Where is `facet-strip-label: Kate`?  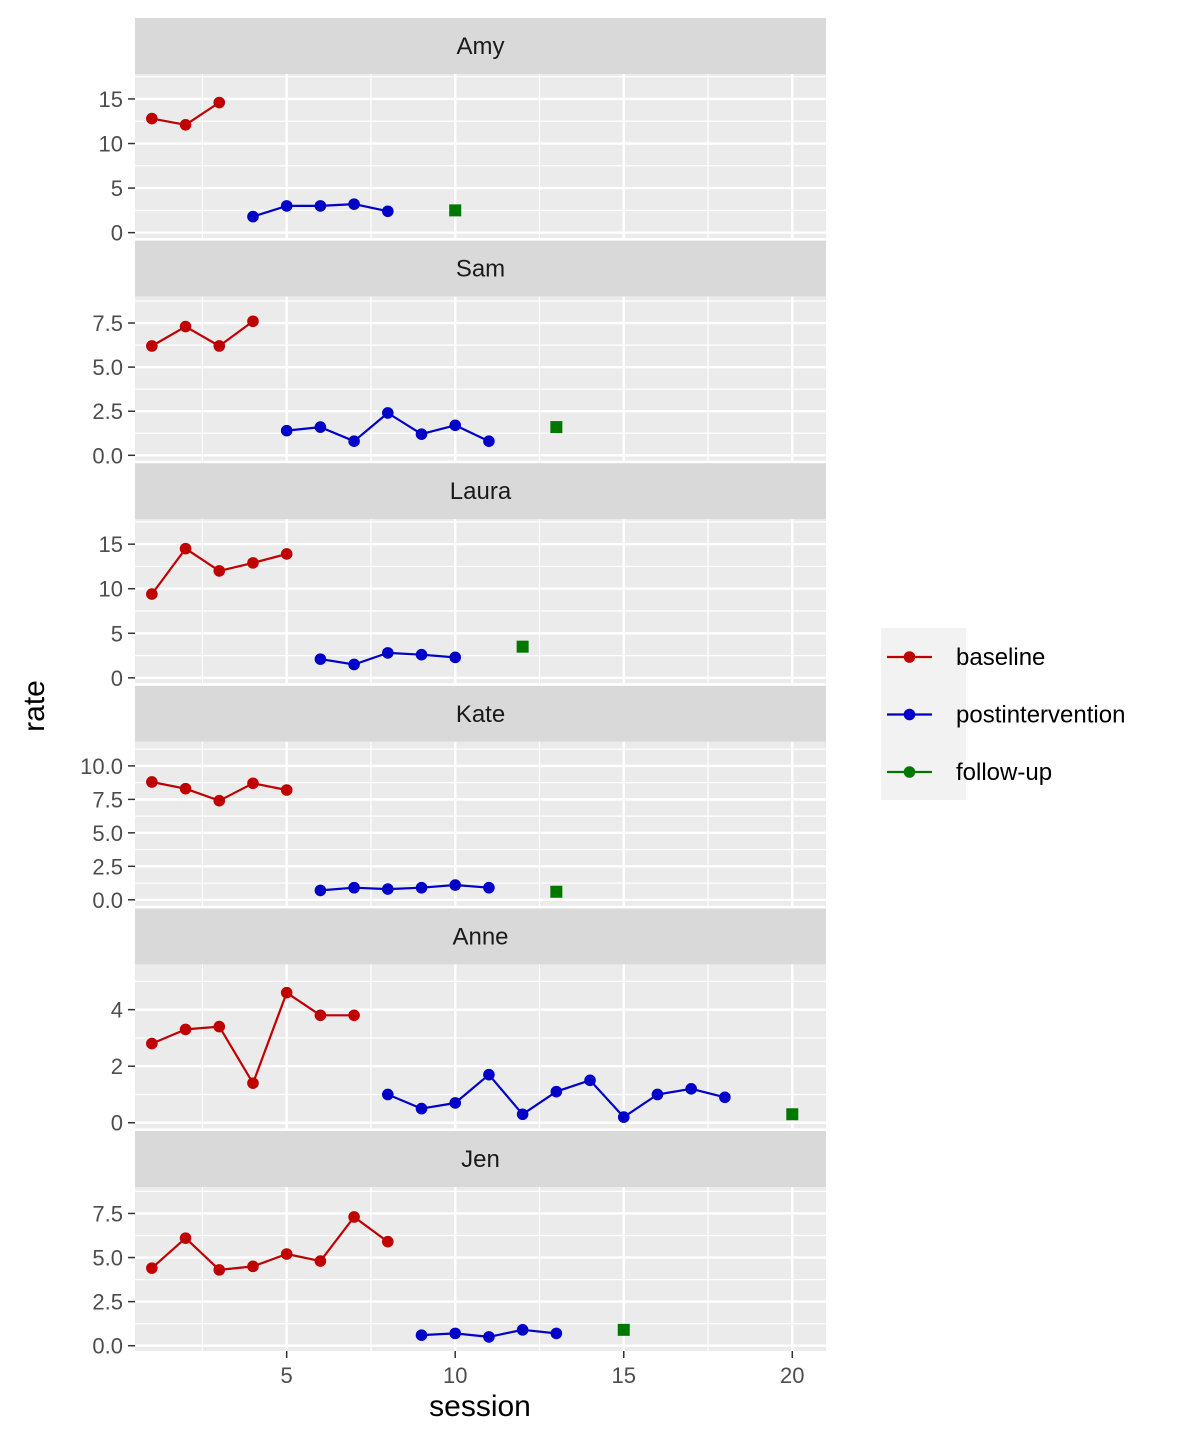
facet-strip-label: Kate is located at coordinates (480, 714).